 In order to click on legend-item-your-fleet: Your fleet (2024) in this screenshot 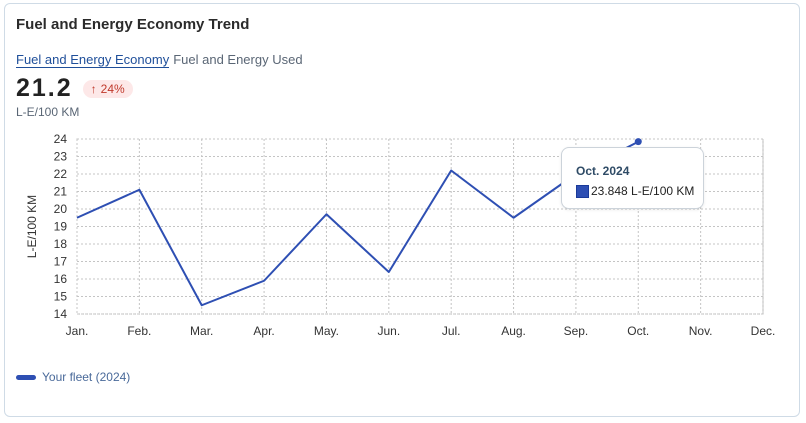, I will do `click(73, 377)`.